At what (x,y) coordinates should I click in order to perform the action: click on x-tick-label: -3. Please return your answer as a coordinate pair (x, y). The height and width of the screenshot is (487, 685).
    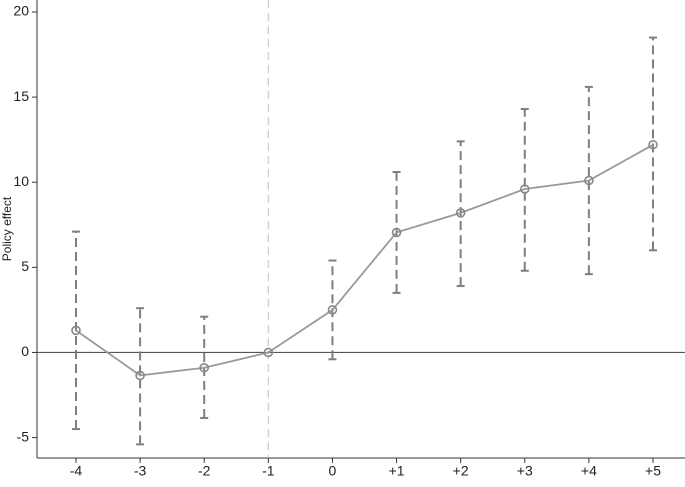
    Looking at the image, I should click on (140, 471).